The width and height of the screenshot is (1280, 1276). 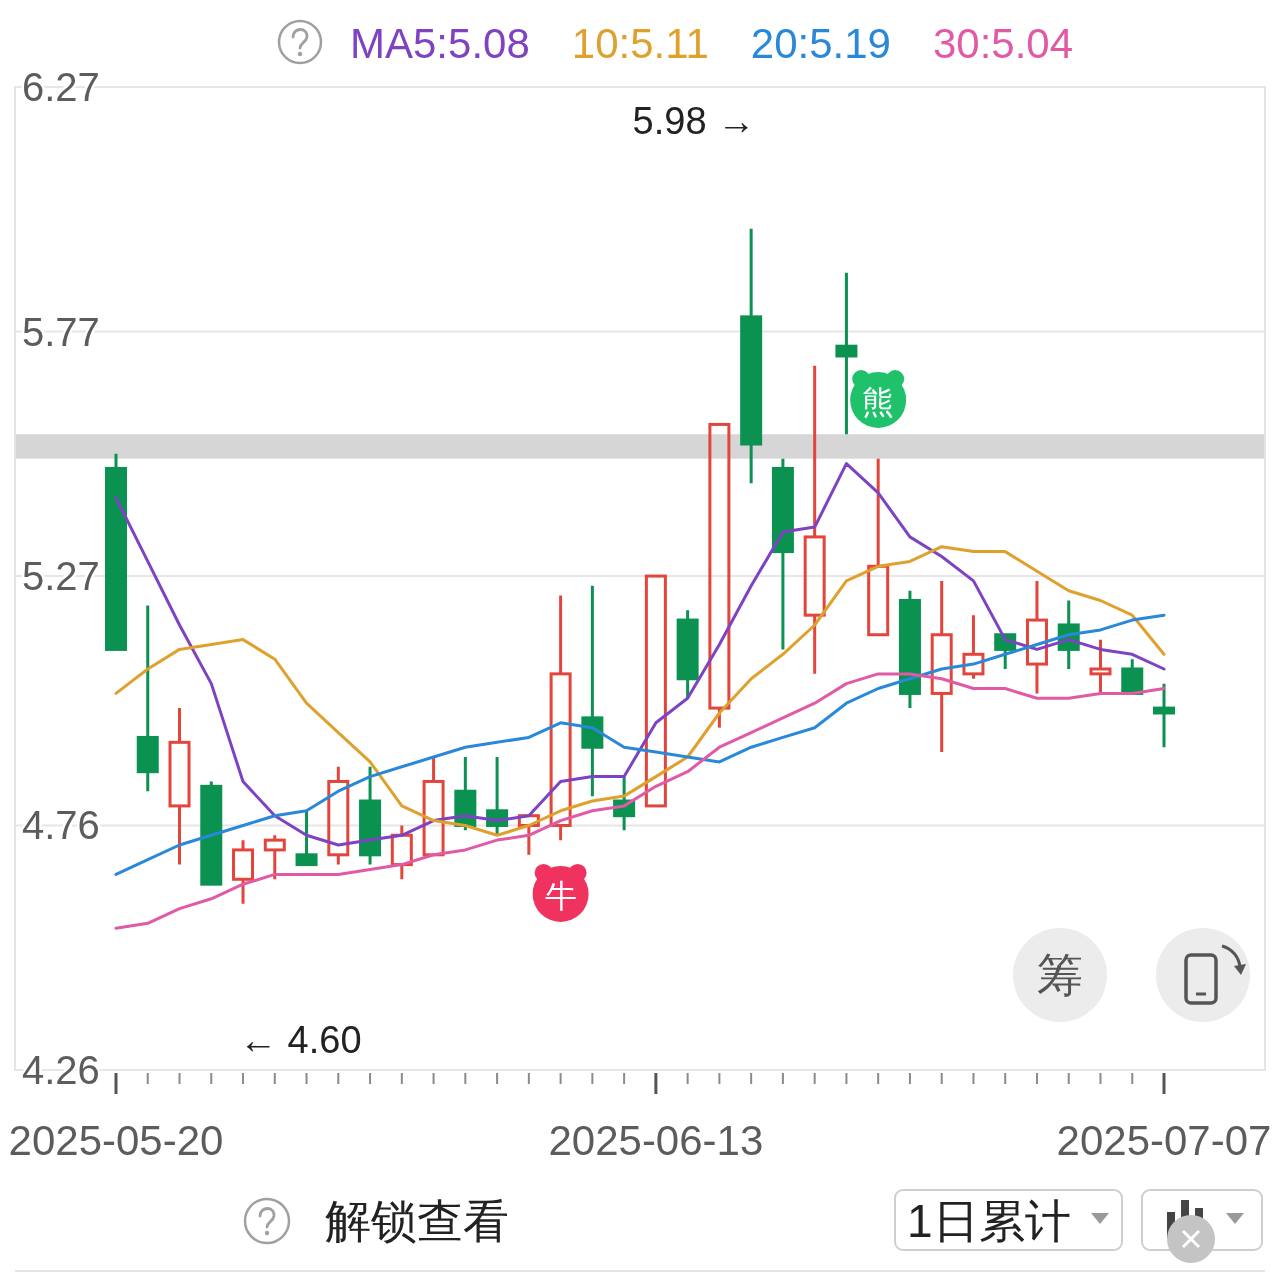 I want to click on text: 30:5.04, so click(x=1003, y=43).